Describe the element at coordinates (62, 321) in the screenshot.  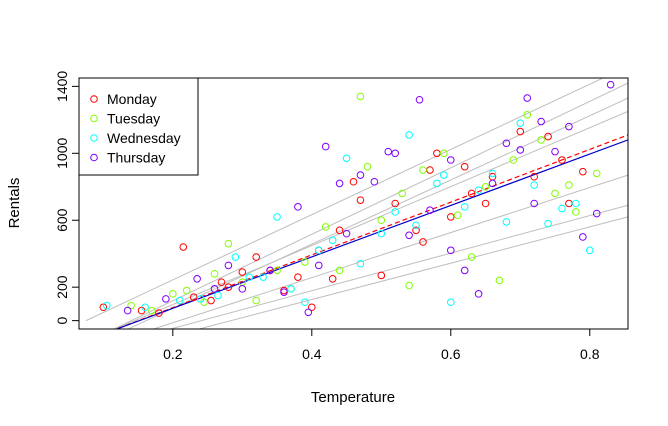
I see `y-tick-label: 0` at that location.